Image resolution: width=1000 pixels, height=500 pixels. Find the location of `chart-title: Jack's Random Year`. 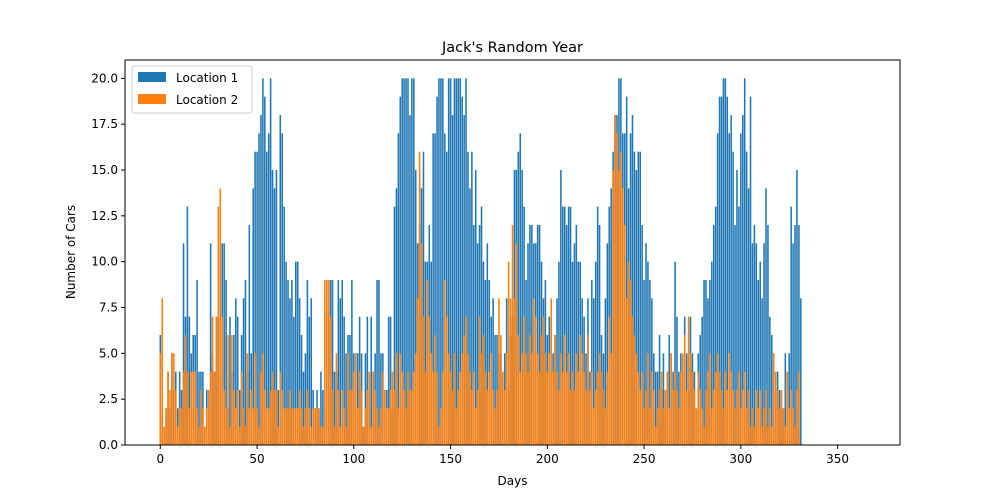

chart-title: Jack's Random Year is located at coordinates (512, 48).